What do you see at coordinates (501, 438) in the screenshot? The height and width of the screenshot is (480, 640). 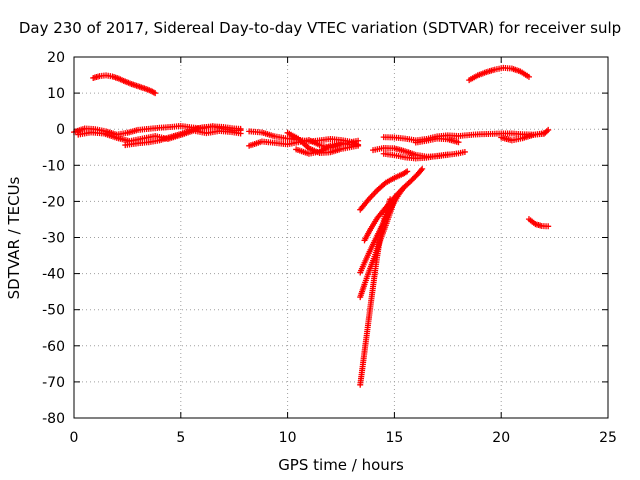 I see `x-tick-label: 20` at bounding box center [501, 438].